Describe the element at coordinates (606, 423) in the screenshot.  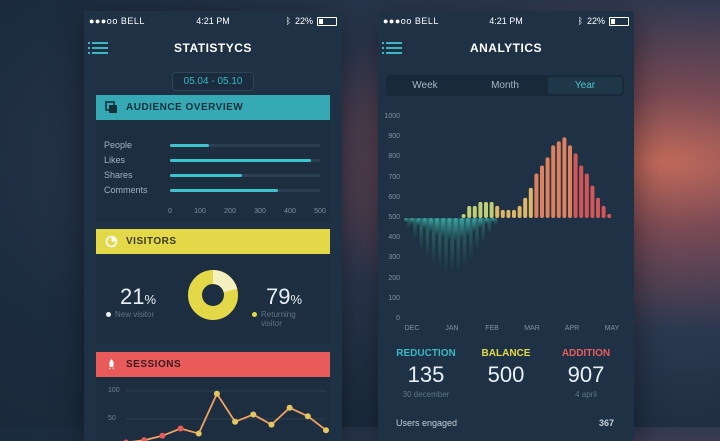
I see `users-engaged-value: 367` at that location.